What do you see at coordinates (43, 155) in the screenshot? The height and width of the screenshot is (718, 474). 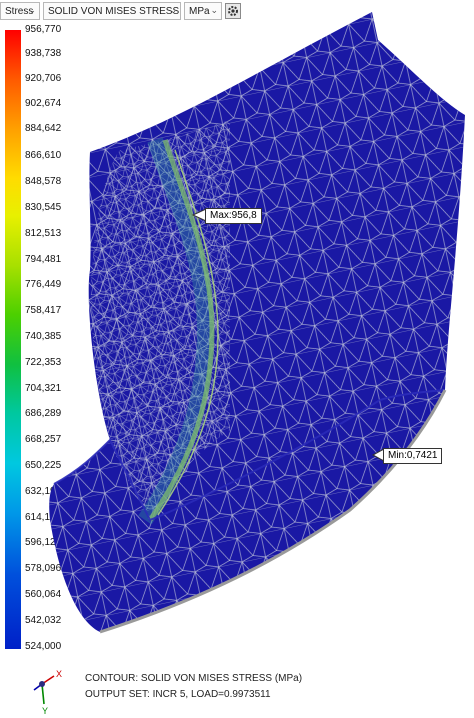 I see `legend-label: 866,610` at bounding box center [43, 155].